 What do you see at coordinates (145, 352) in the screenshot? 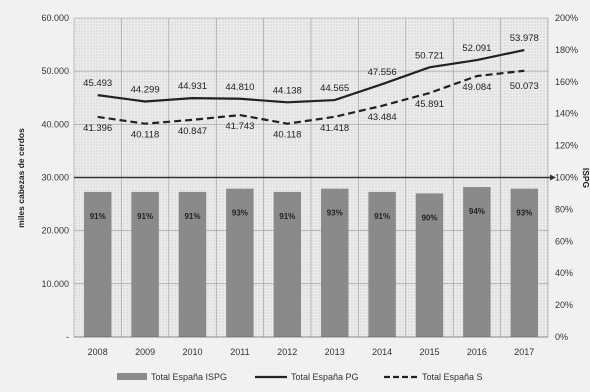
I see `x-tick-label: 2009` at bounding box center [145, 352].